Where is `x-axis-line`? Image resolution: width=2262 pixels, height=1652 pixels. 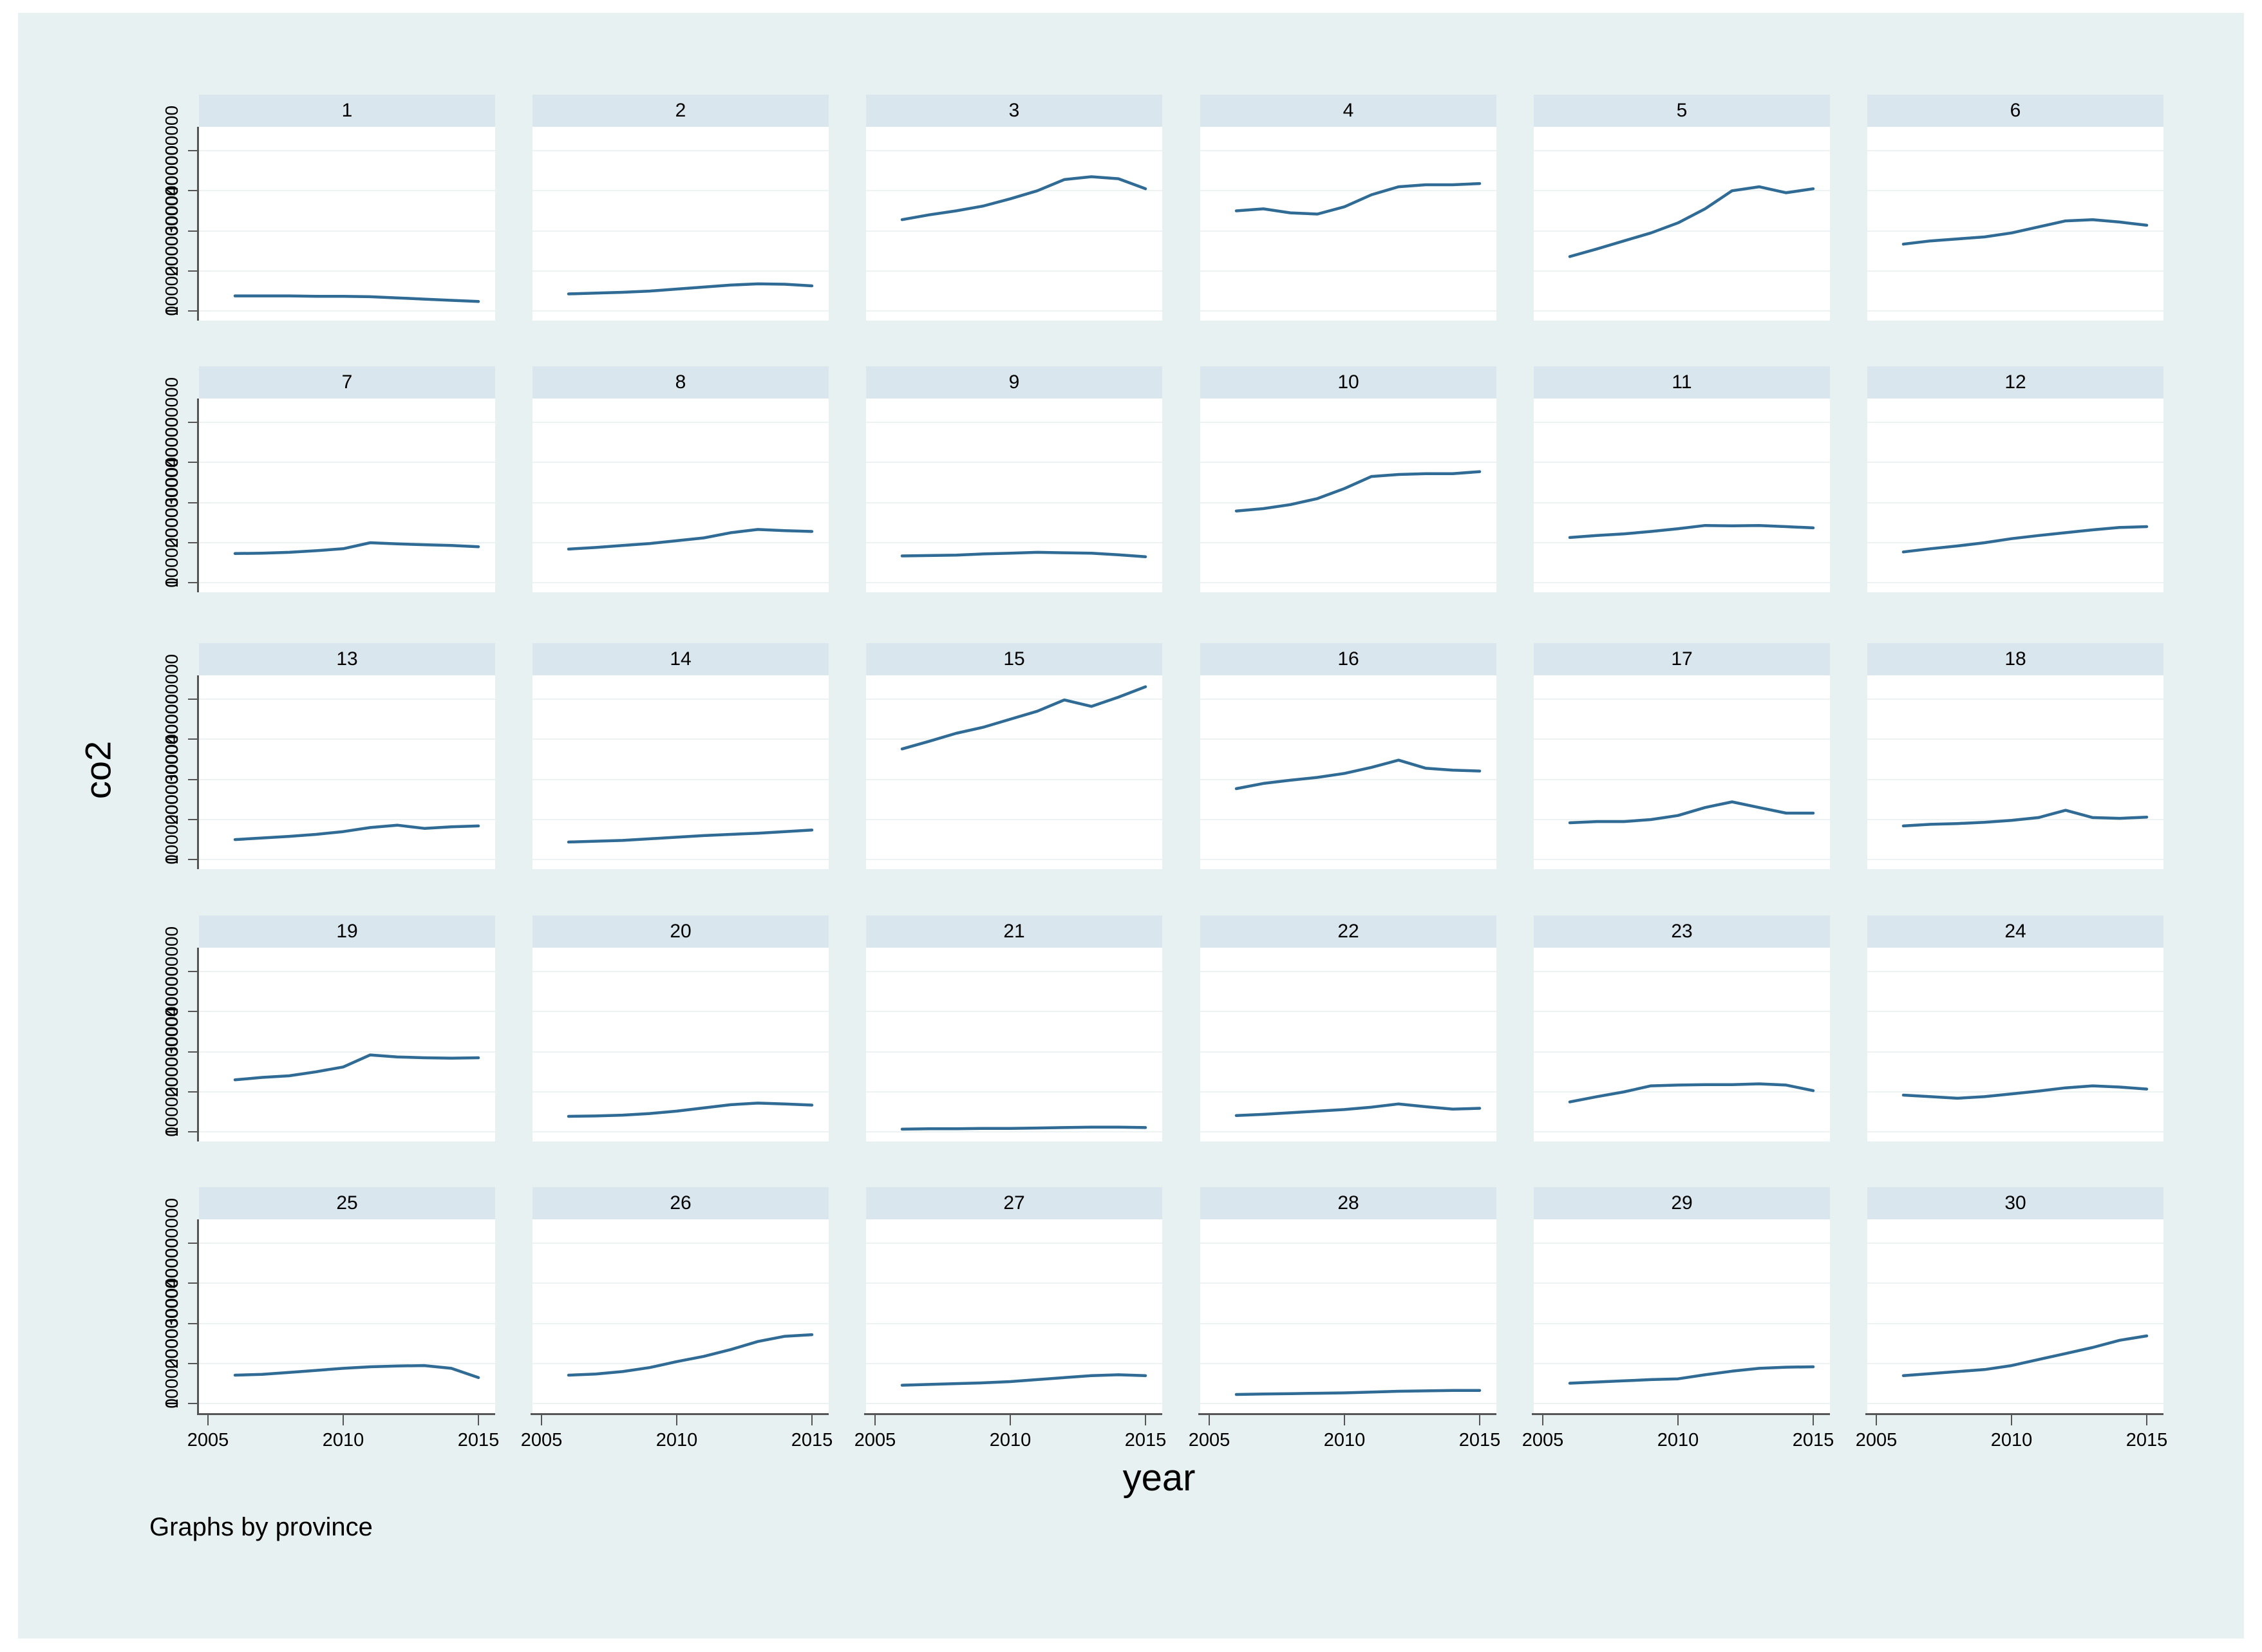 x-axis-line is located at coordinates (1681, 1414).